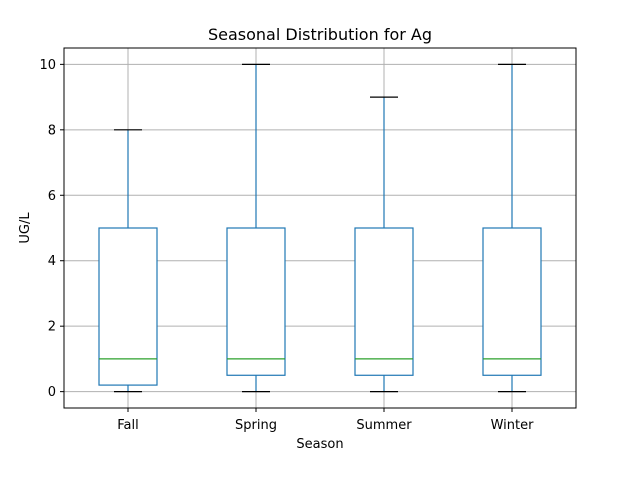  I want to click on x-tick-label: Summer, so click(384, 425).